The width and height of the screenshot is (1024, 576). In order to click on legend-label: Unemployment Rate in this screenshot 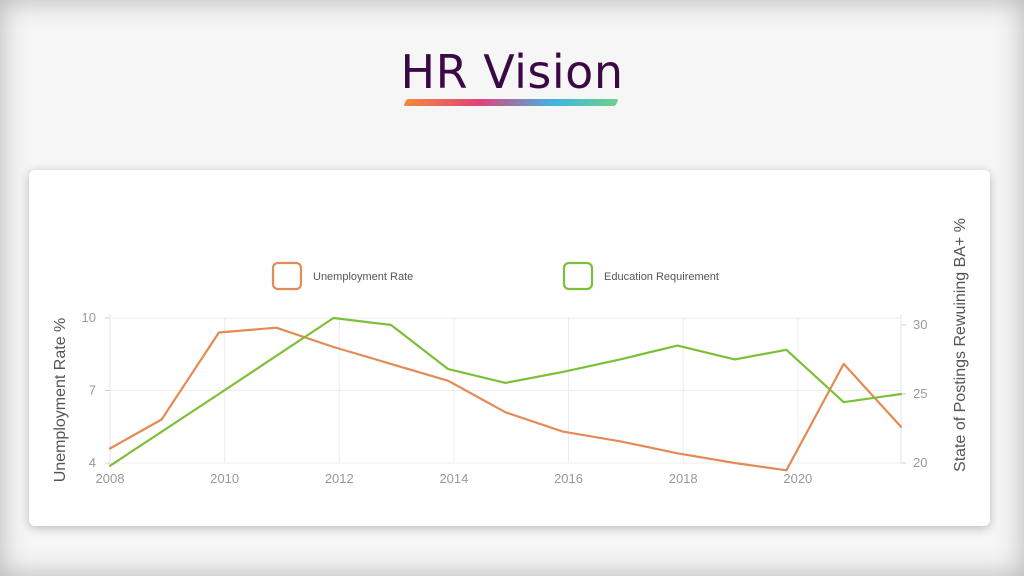, I will do `click(363, 277)`.